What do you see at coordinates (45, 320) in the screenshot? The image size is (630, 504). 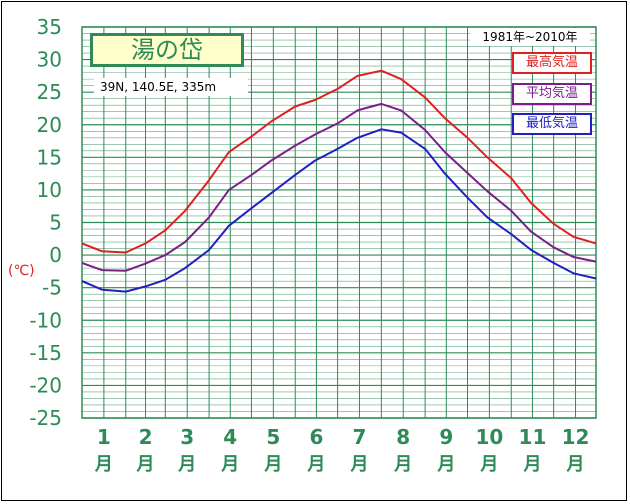 I see `y-tick-label: -10` at bounding box center [45, 320].